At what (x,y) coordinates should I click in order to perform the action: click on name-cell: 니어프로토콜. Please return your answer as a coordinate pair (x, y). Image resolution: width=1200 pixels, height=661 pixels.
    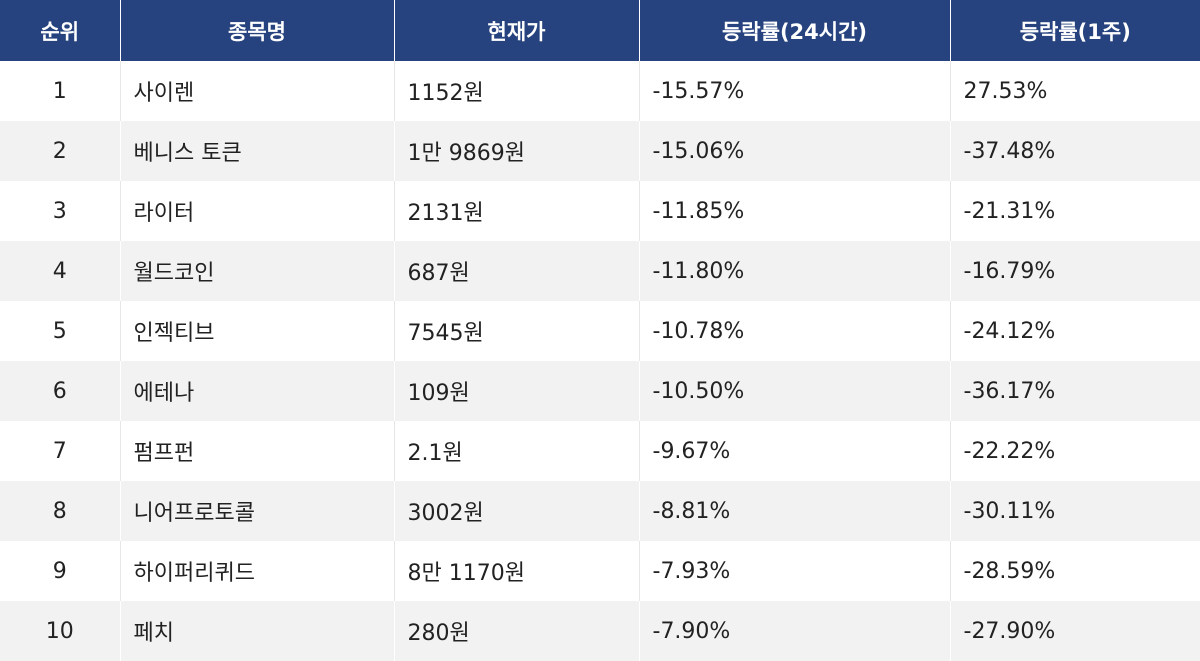
    Looking at the image, I should click on (257, 511).